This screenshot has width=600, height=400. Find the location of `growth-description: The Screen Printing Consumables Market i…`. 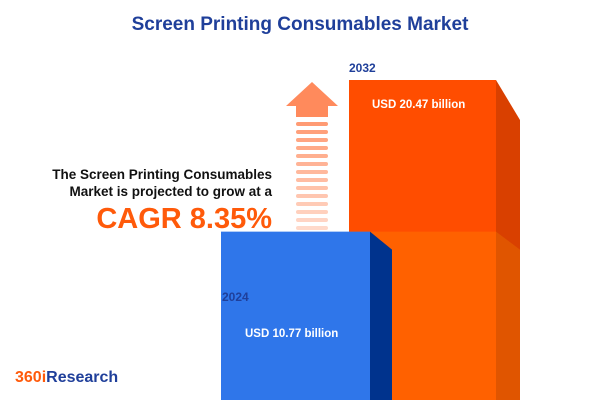

growth-description: The Screen Printing Consumables Market i… is located at coordinates (162, 183).